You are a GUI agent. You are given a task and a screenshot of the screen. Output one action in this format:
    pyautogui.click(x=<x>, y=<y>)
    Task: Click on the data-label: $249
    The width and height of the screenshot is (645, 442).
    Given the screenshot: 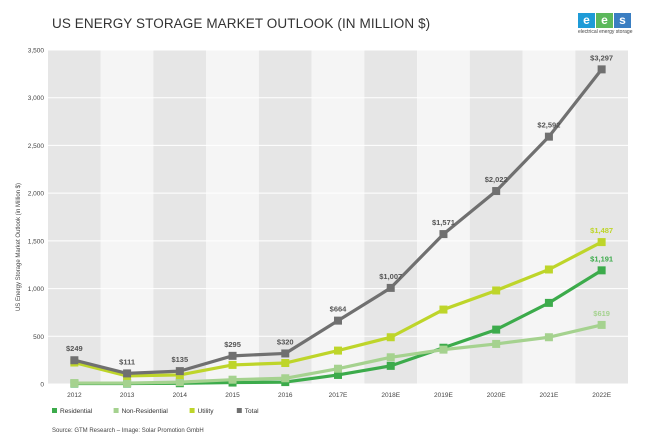 What is the action you would take?
    pyautogui.click(x=74, y=348)
    